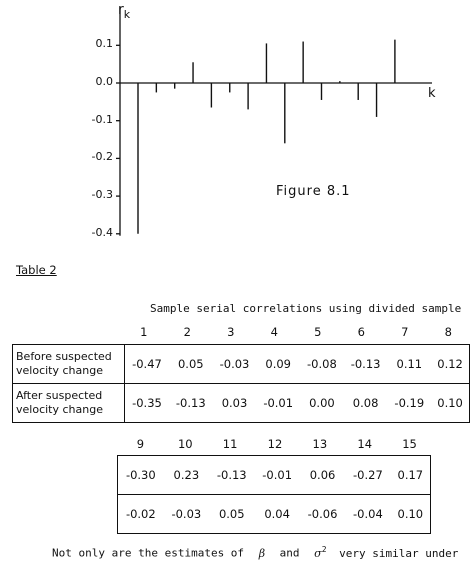  What do you see at coordinates (432, 93) in the screenshot?
I see `x-axis-label: k` at bounding box center [432, 93].